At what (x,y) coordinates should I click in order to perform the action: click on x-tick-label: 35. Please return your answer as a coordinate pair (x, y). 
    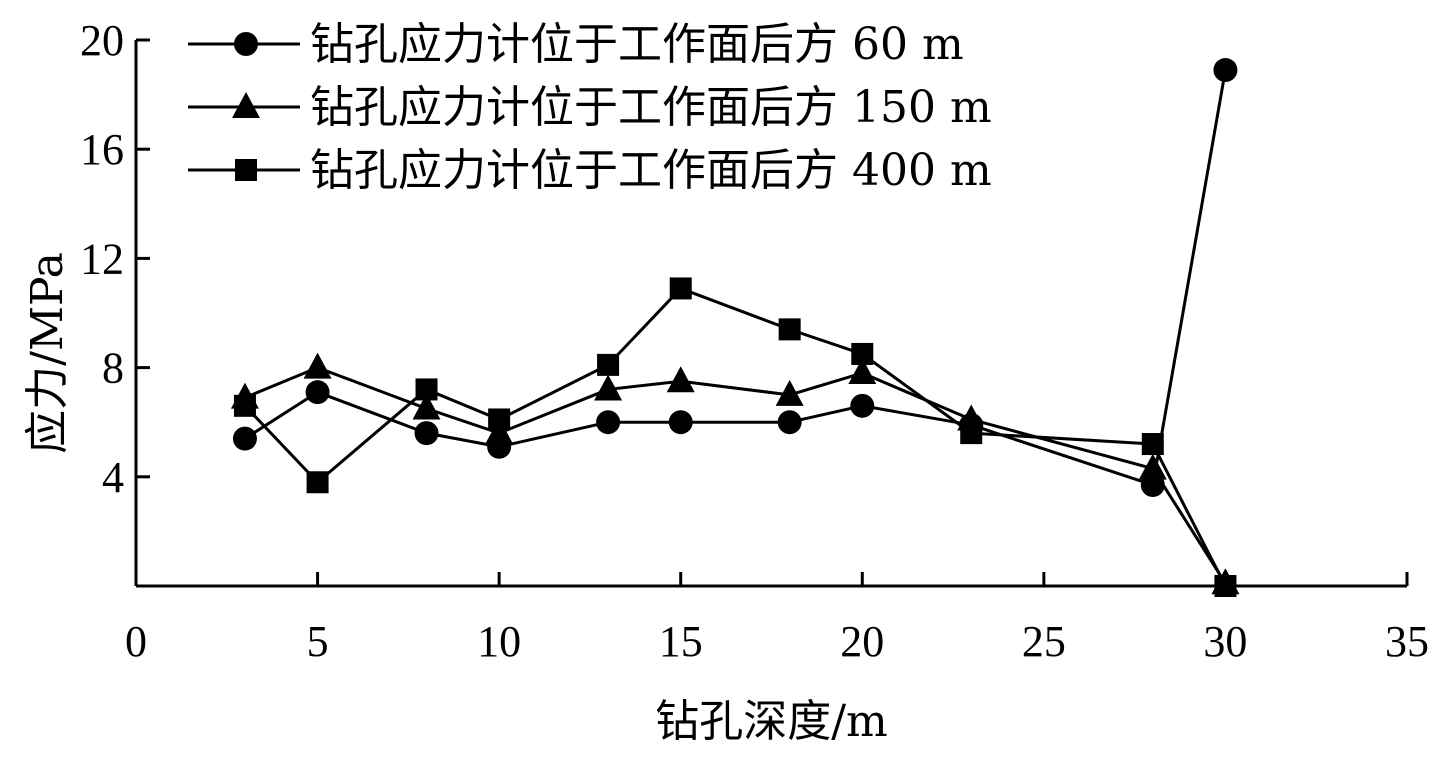
    Looking at the image, I should click on (1407, 641).